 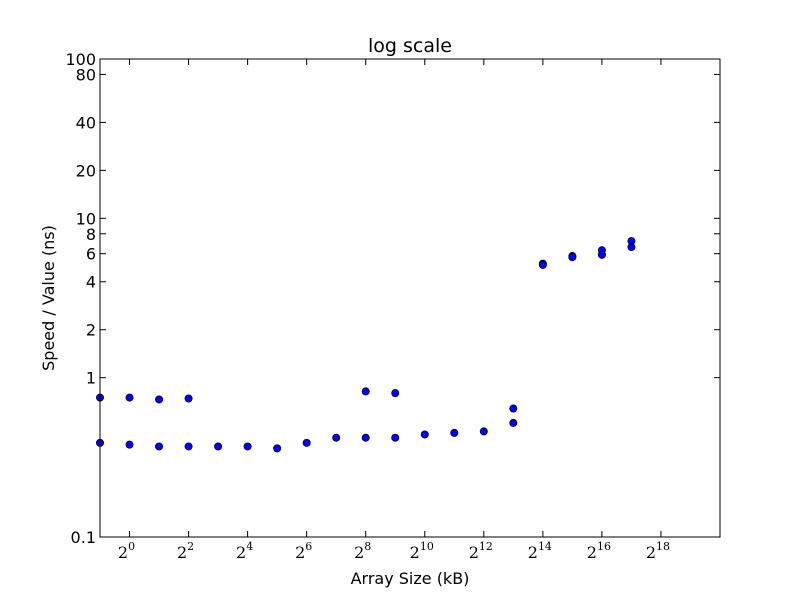 What do you see at coordinates (86, 74) in the screenshot?
I see `y-tick-label-9: 80` at bounding box center [86, 74].